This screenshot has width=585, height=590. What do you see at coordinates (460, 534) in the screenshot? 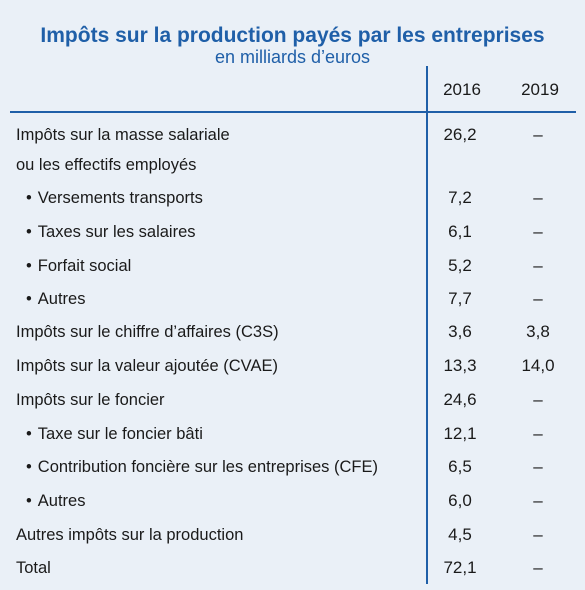
I see `value-2016: 4,5` at bounding box center [460, 534].